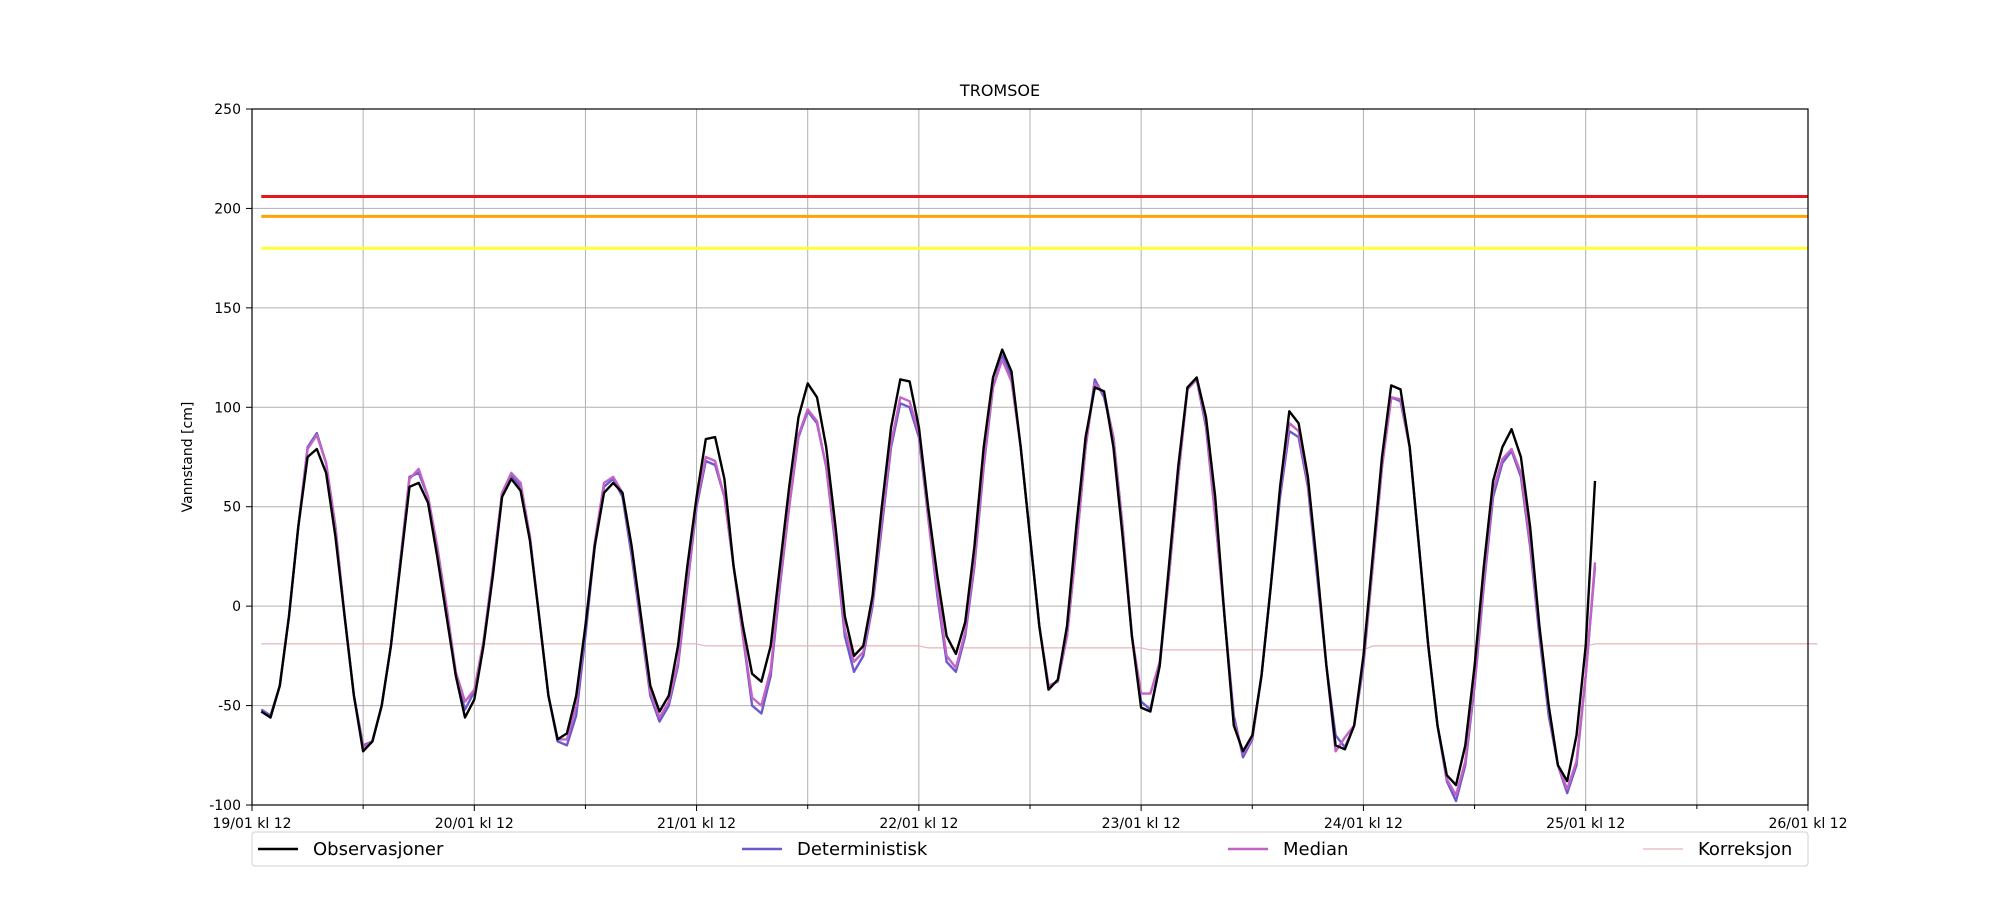  What do you see at coordinates (474, 824) in the screenshot?
I see `x-tick-label: 20/01 kl 12` at bounding box center [474, 824].